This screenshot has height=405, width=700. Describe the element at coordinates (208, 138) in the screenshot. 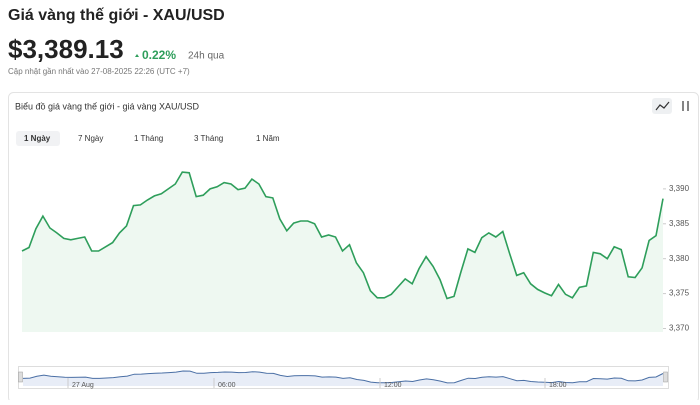

I see `time-tab: 3 Tháng` at that location.